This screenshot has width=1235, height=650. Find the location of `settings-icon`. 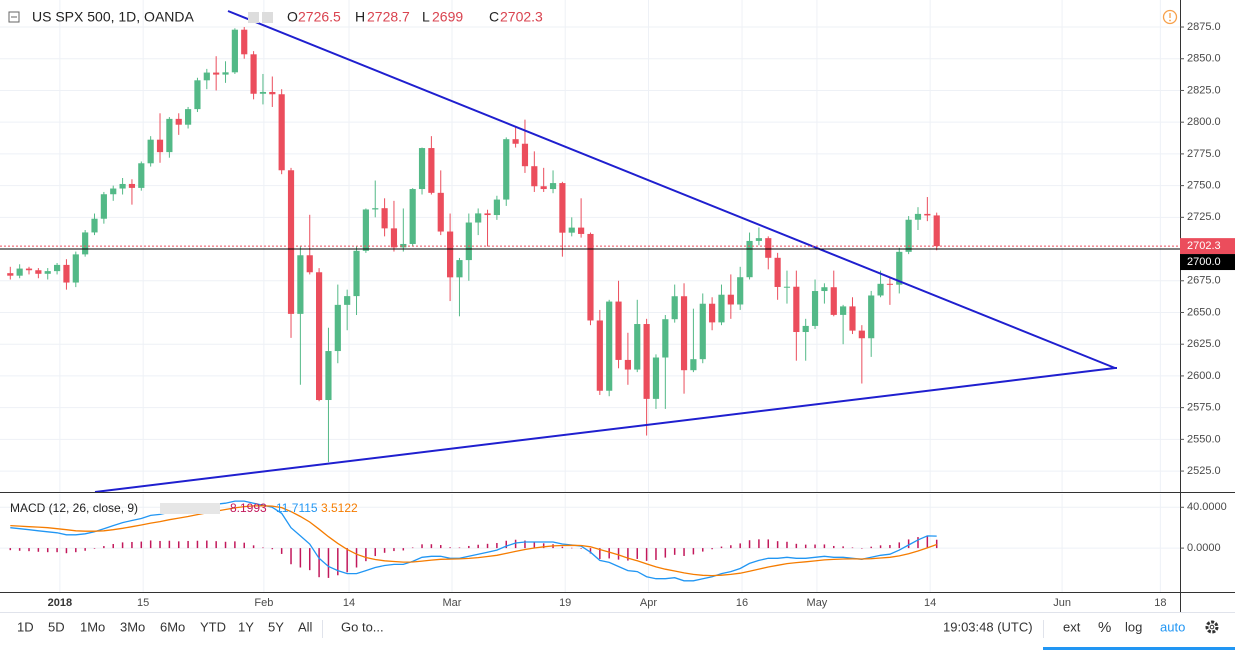

settings-icon is located at coordinates (1212, 627).